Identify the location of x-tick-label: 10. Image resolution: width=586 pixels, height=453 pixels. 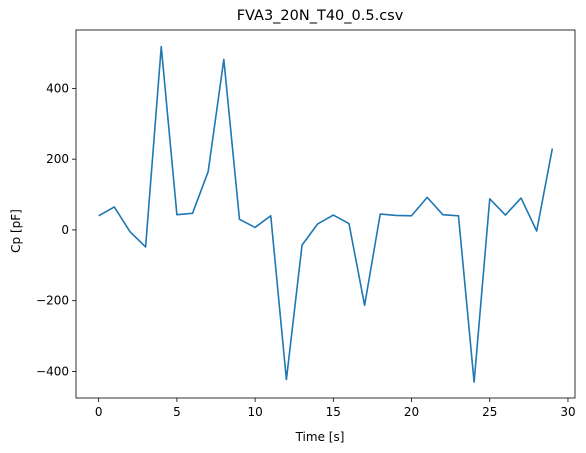
(254, 412).